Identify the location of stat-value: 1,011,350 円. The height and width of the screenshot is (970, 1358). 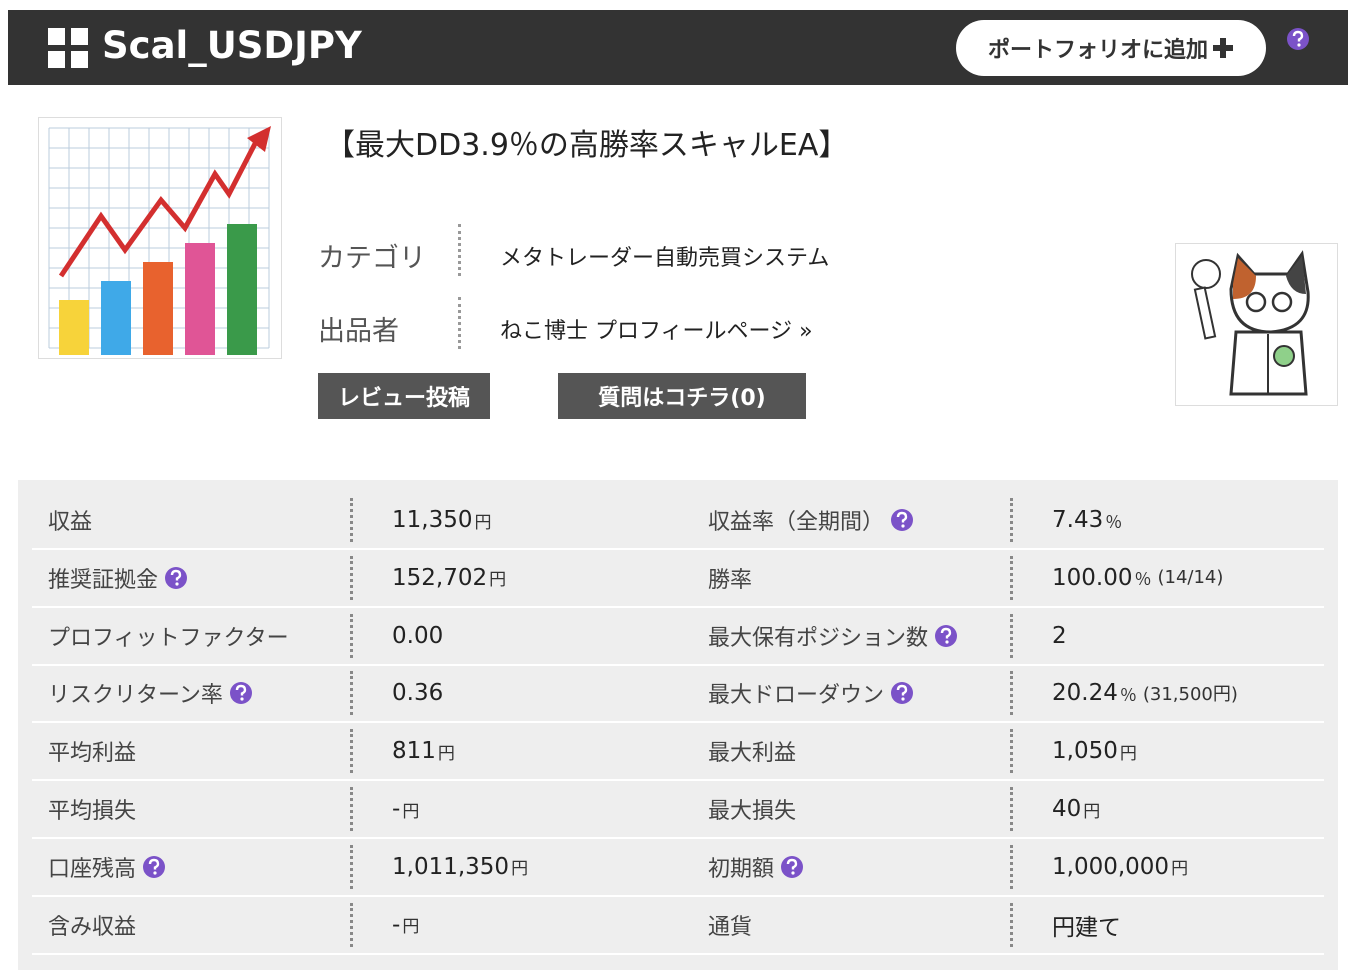
(460, 867).